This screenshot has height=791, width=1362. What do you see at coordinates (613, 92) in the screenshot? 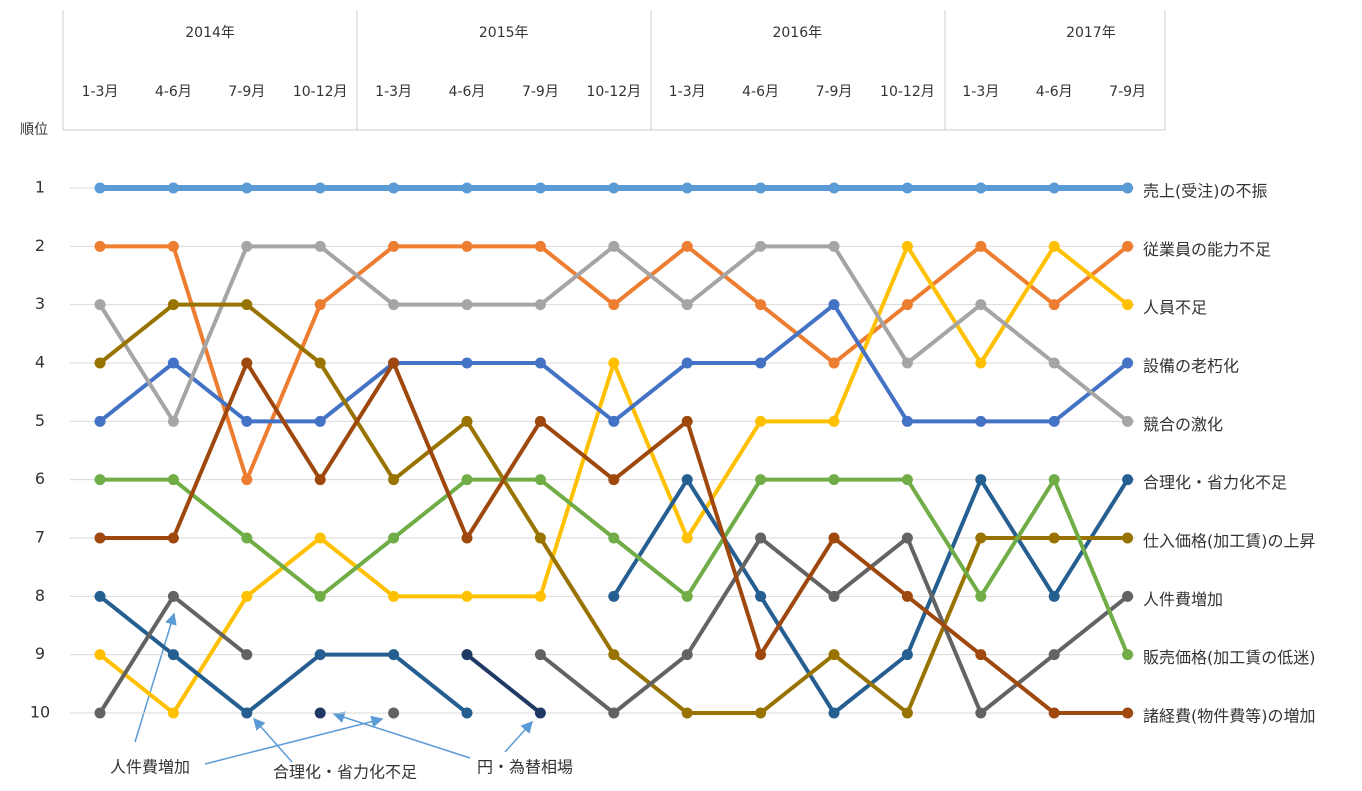
I see `x-tick-label: 10-12月` at bounding box center [613, 92].